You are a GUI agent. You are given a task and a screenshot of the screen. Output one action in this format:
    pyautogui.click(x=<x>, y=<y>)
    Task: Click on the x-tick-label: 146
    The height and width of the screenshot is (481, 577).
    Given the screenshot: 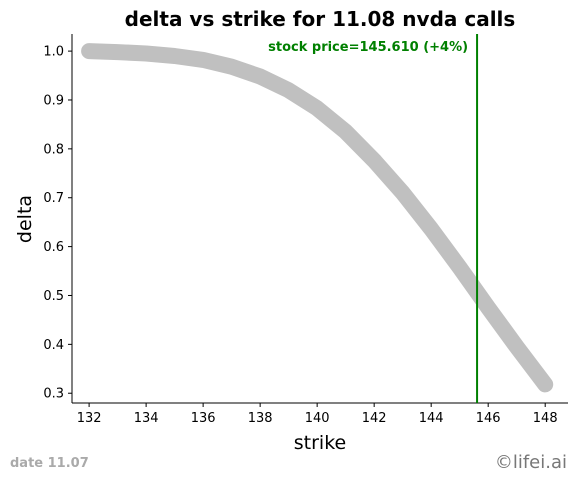 What is the action you would take?
    pyautogui.click(x=488, y=418)
    